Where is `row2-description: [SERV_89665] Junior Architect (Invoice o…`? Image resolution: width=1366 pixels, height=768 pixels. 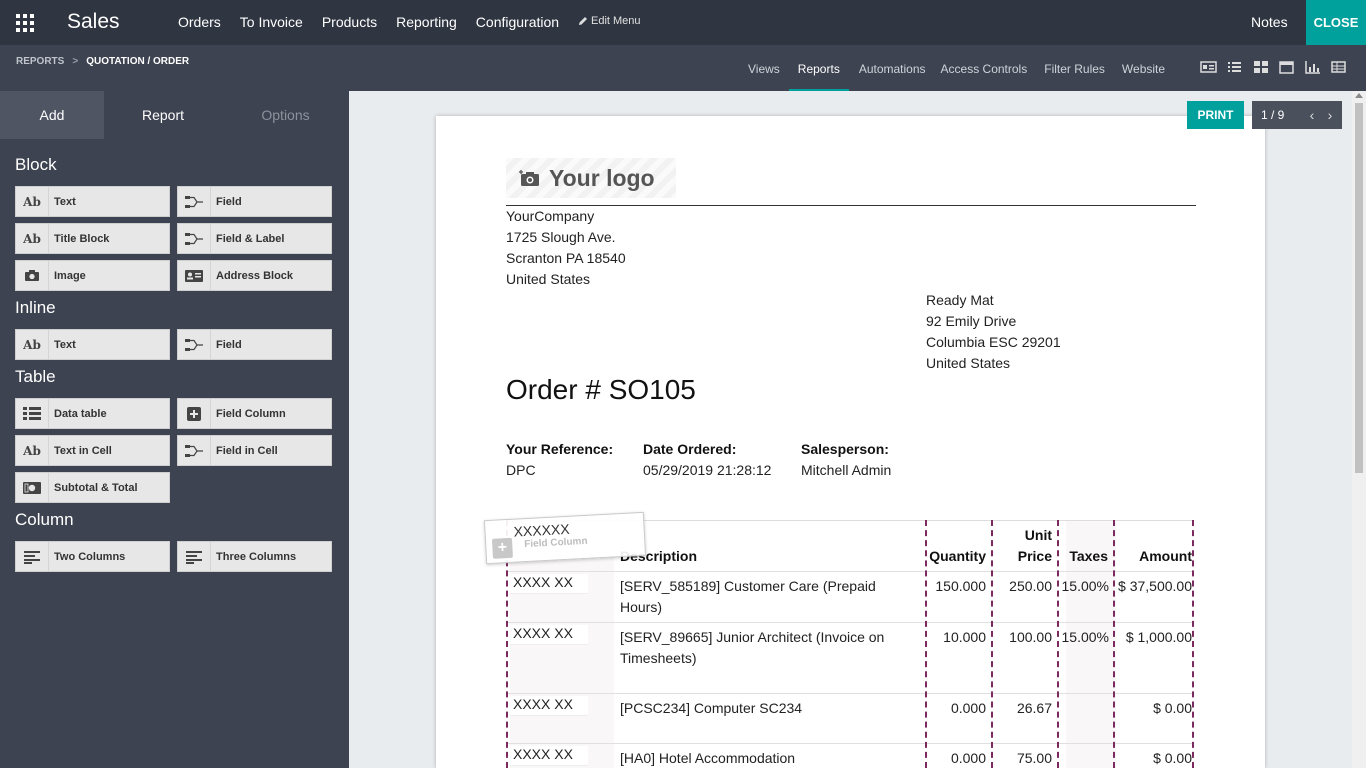
row2-description: [SERV_89665] Junior Architect (Invoice o… is located at coordinates (752, 648).